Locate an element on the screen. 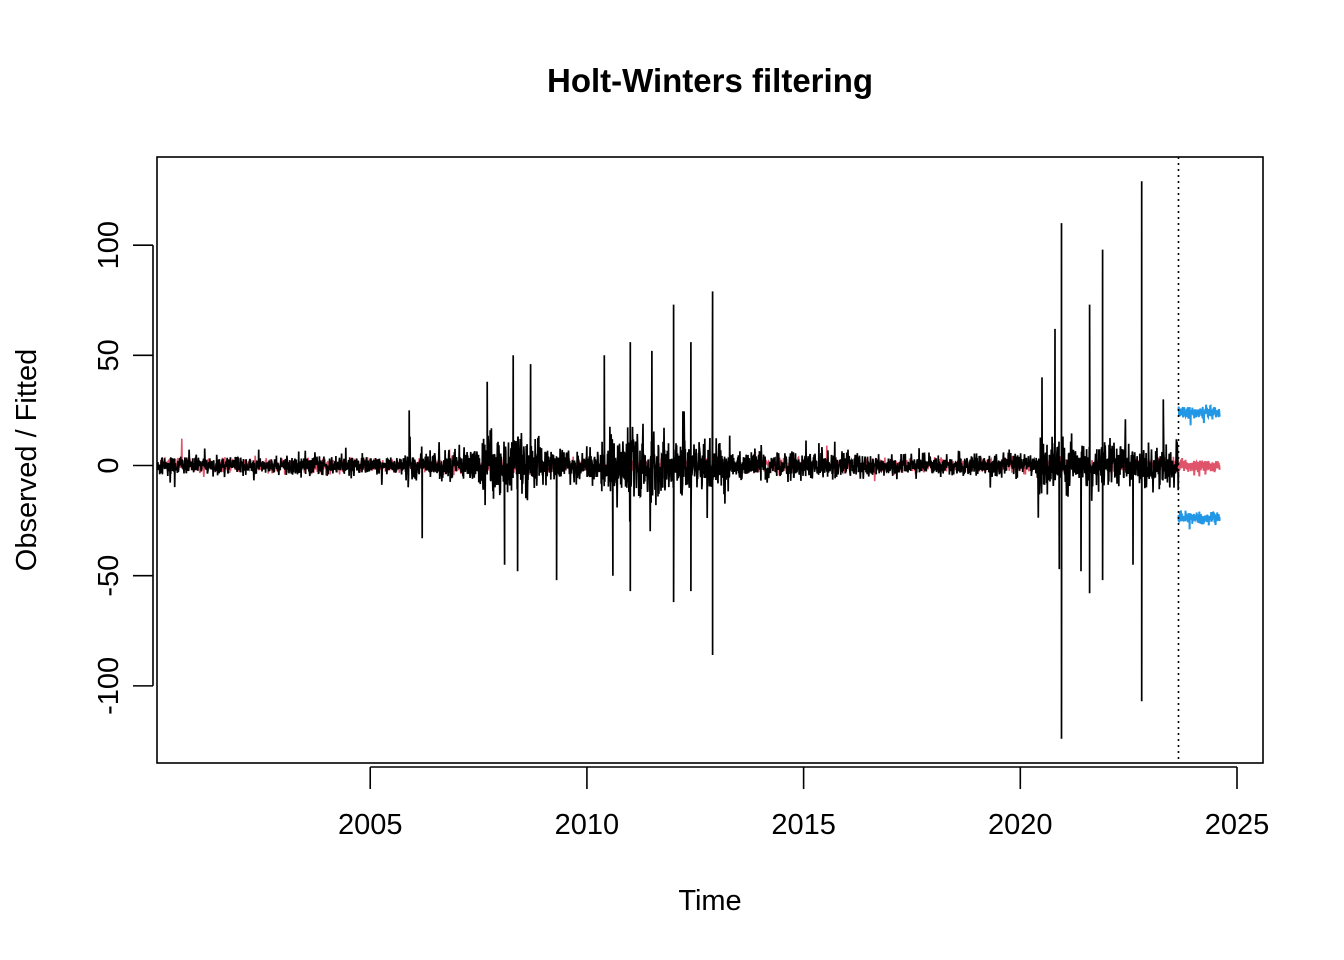  x-tick-label: 2025 is located at coordinates (1237, 825).